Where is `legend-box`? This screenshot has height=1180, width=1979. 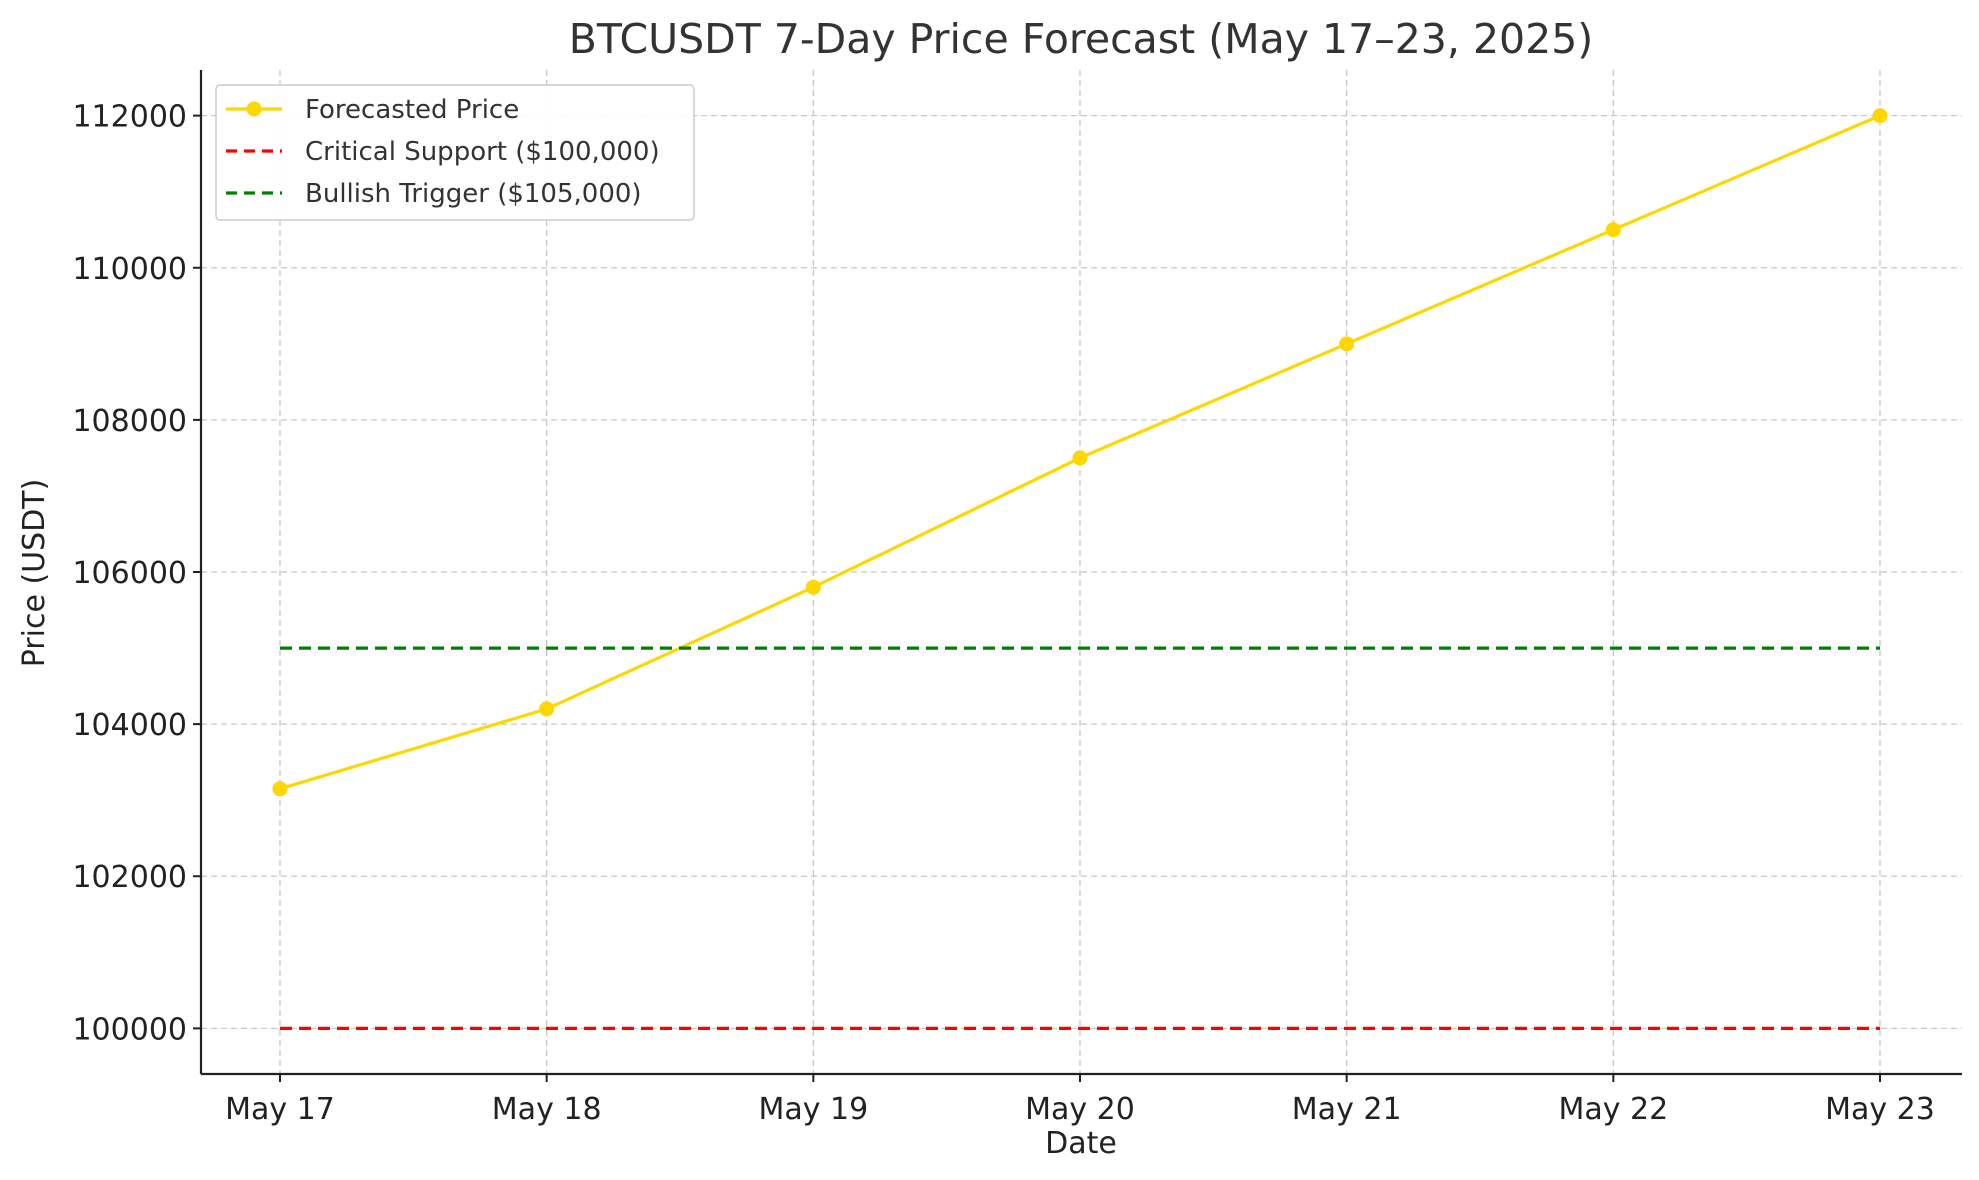 legend-box is located at coordinates (455, 152).